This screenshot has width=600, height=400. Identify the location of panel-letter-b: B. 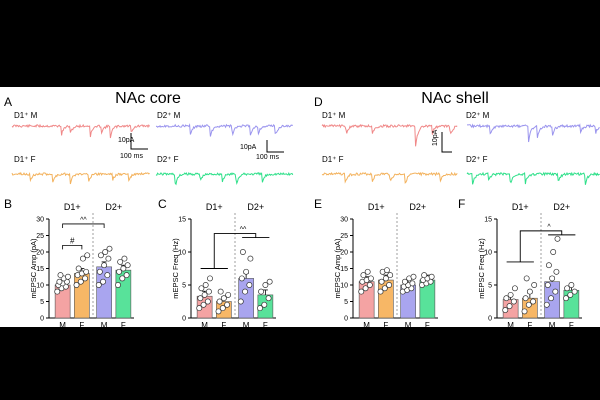
(8, 204).